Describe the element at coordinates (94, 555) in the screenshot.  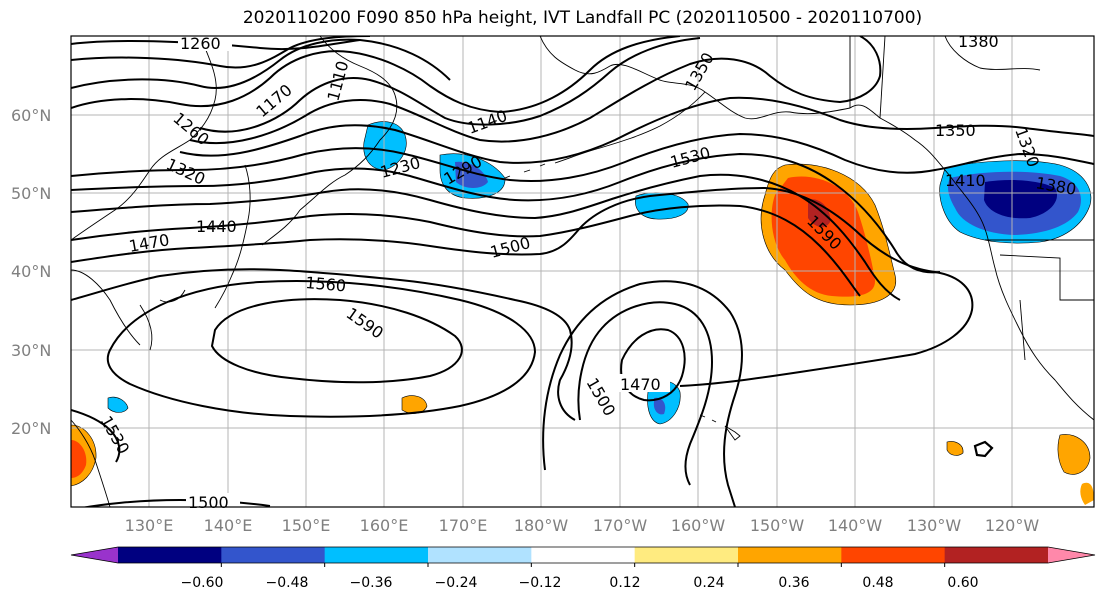
I see `colorbar-extend-low` at that location.